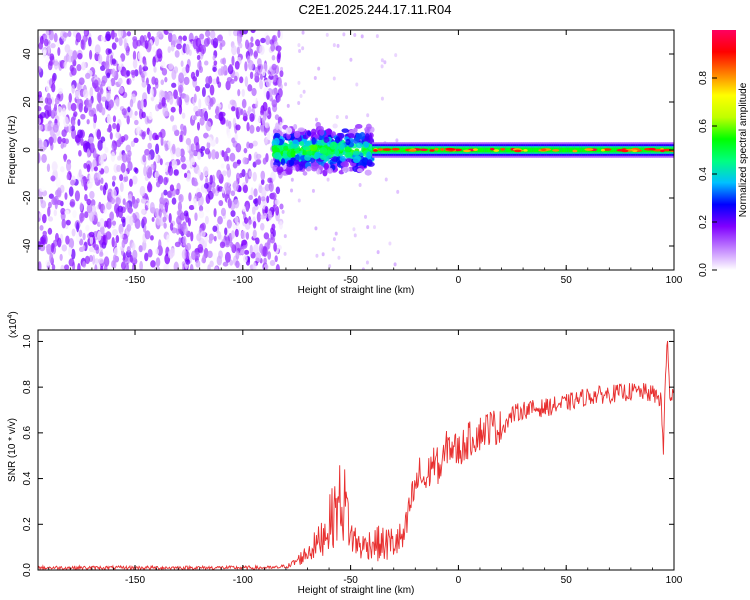  Describe the element at coordinates (27, 524) in the screenshot. I see `y-tick-label: 0.2` at that location.